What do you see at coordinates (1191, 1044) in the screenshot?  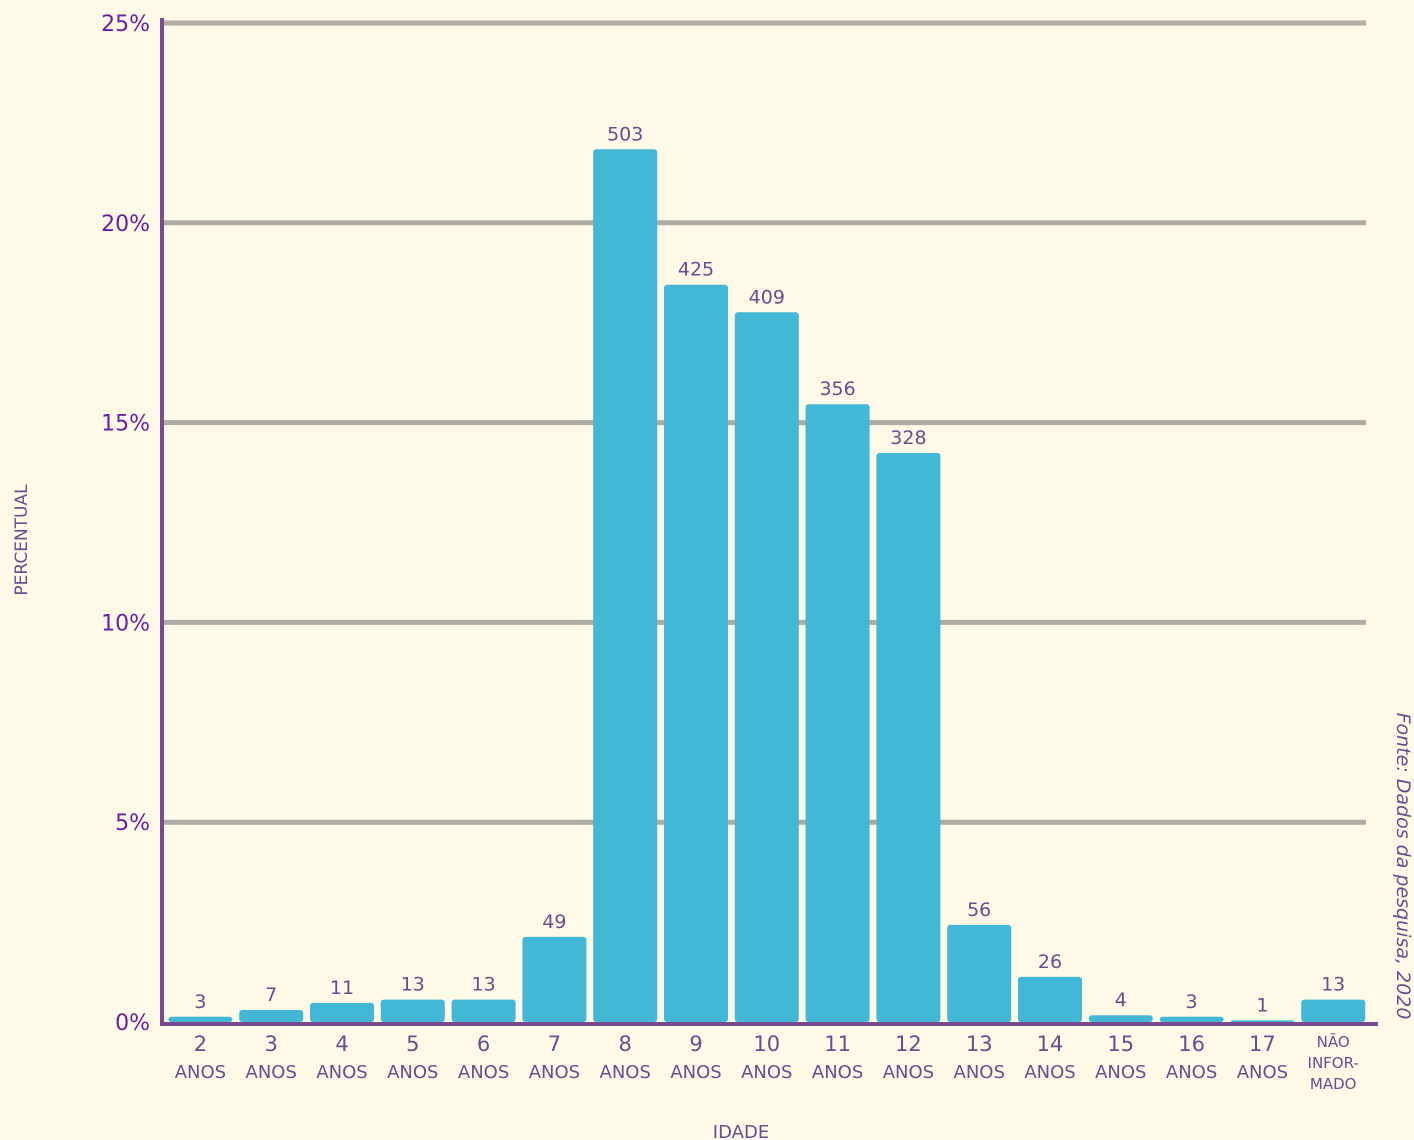 I see `x-tick-label: 16` at bounding box center [1191, 1044].